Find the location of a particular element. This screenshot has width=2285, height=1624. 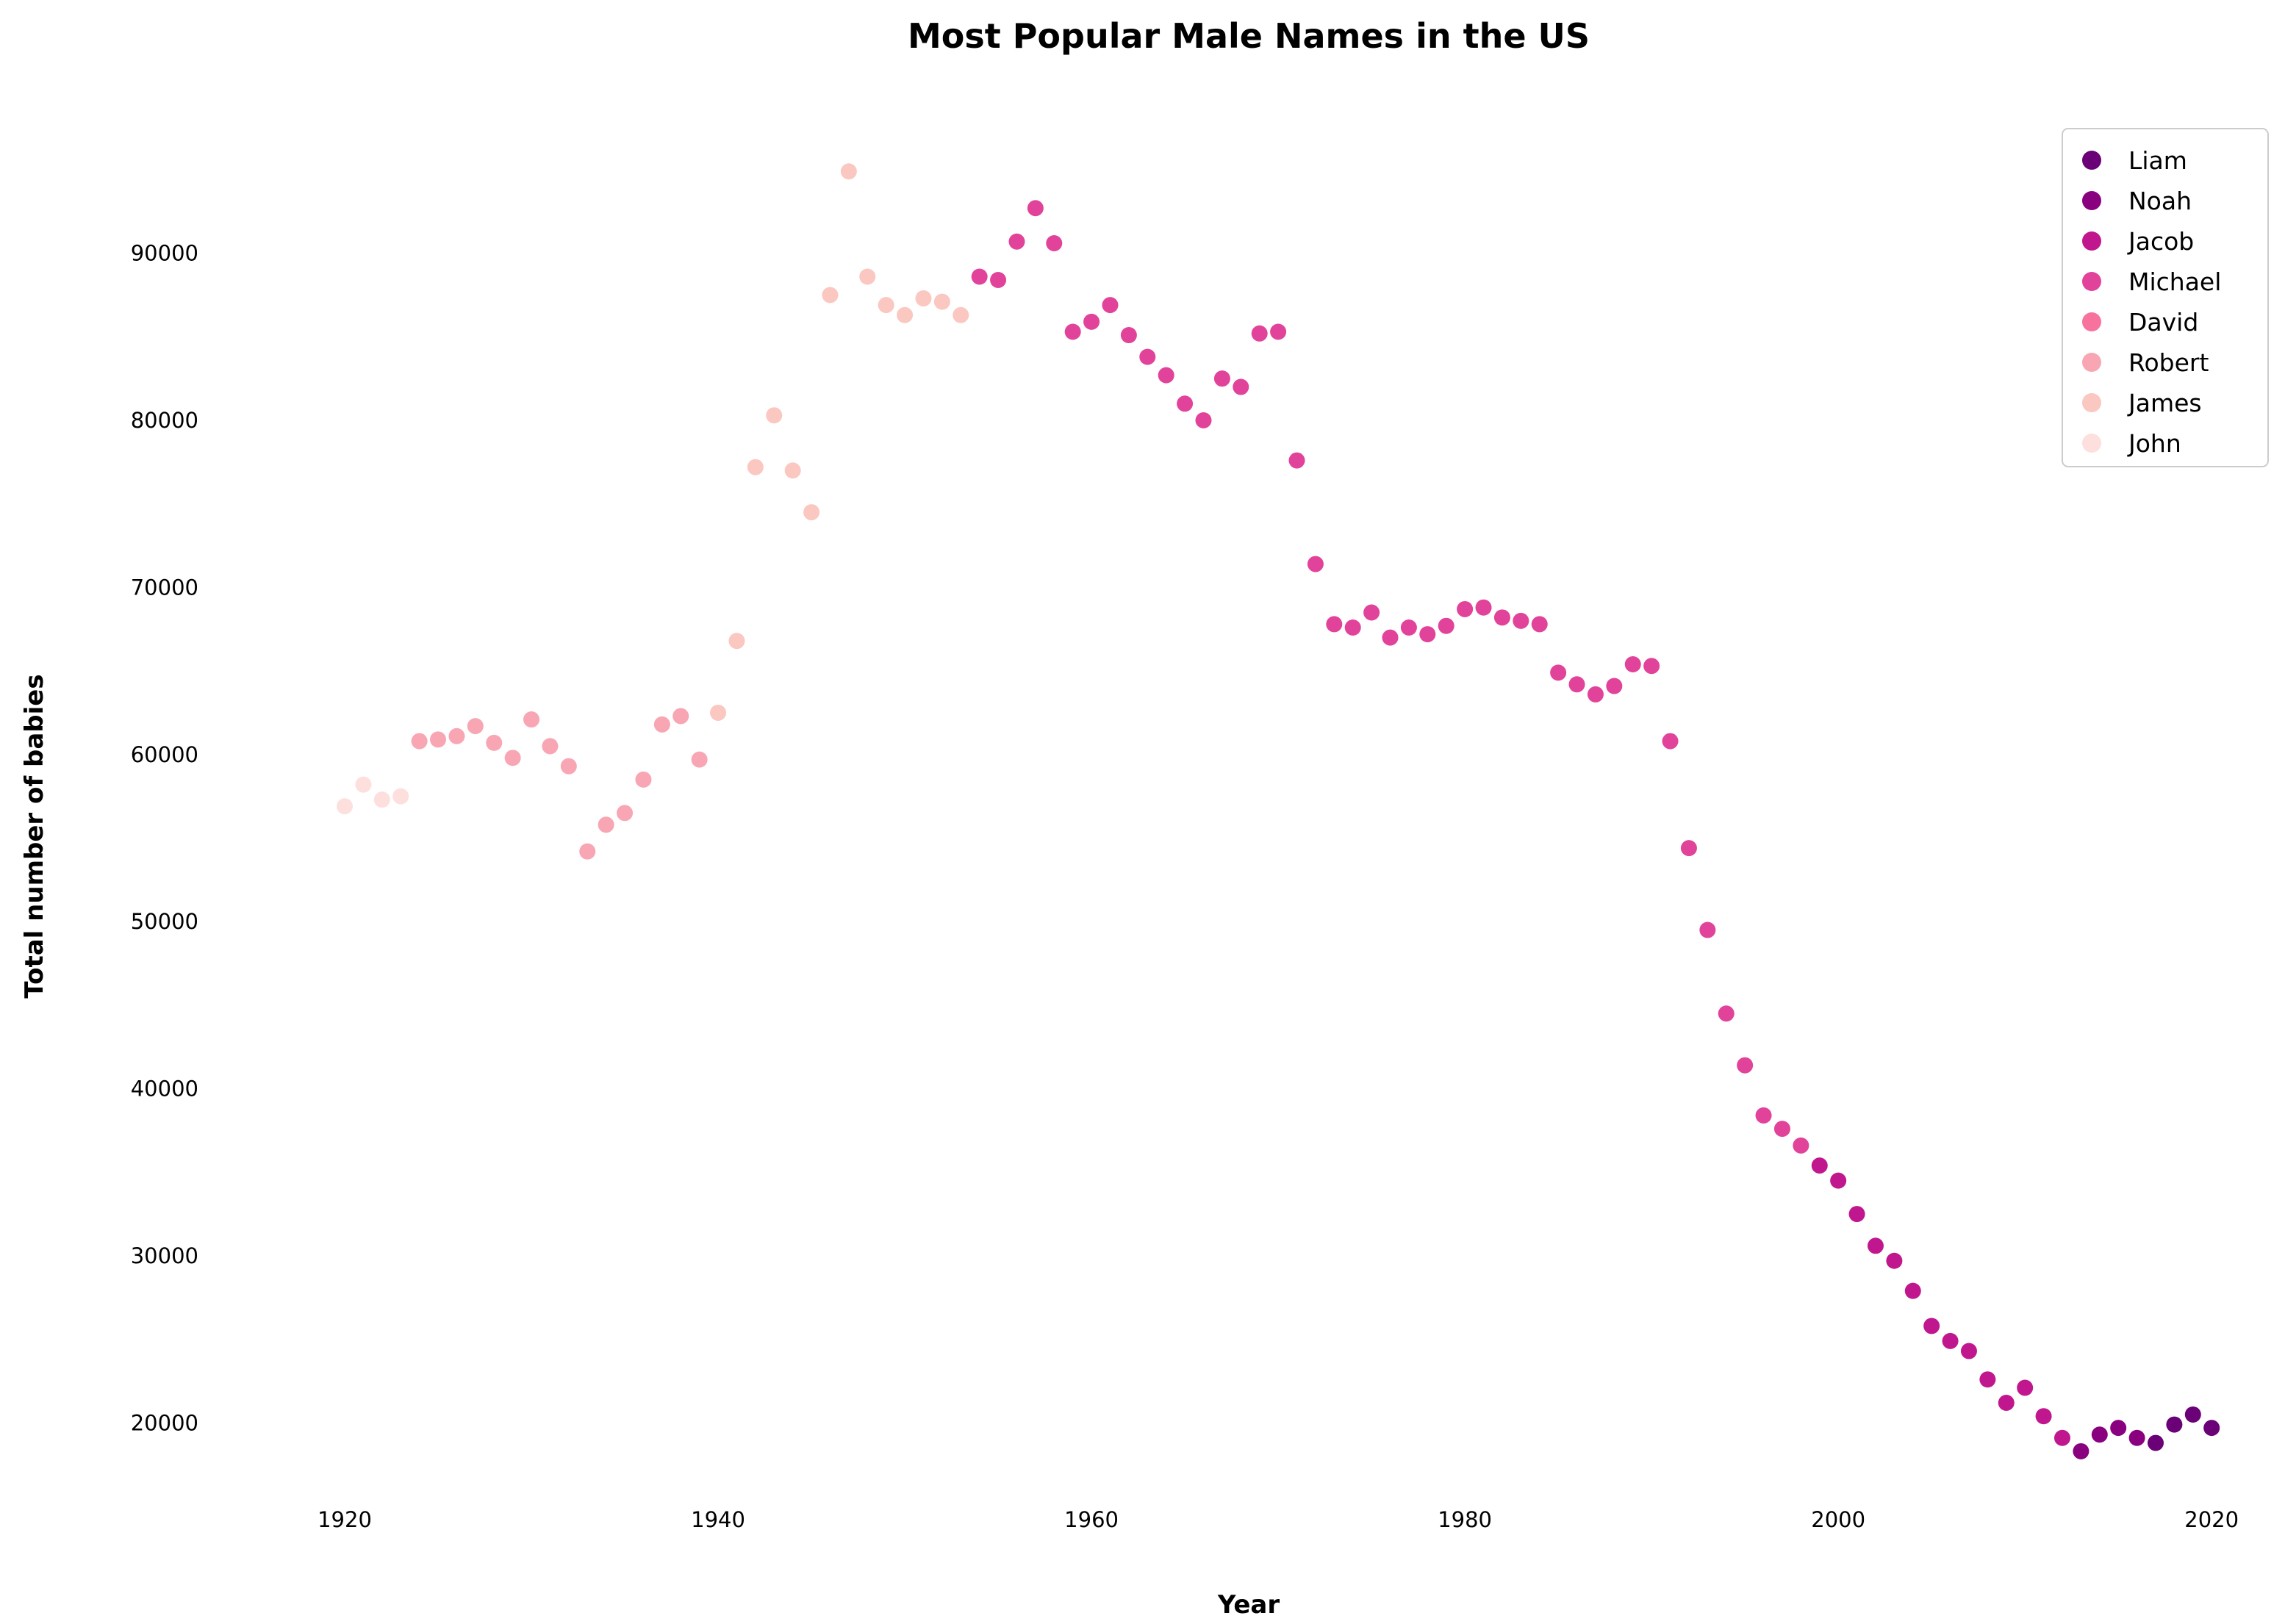

legend: Liam Noah Jacob Michael David Robert James John is located at coordinates (2165, 297).